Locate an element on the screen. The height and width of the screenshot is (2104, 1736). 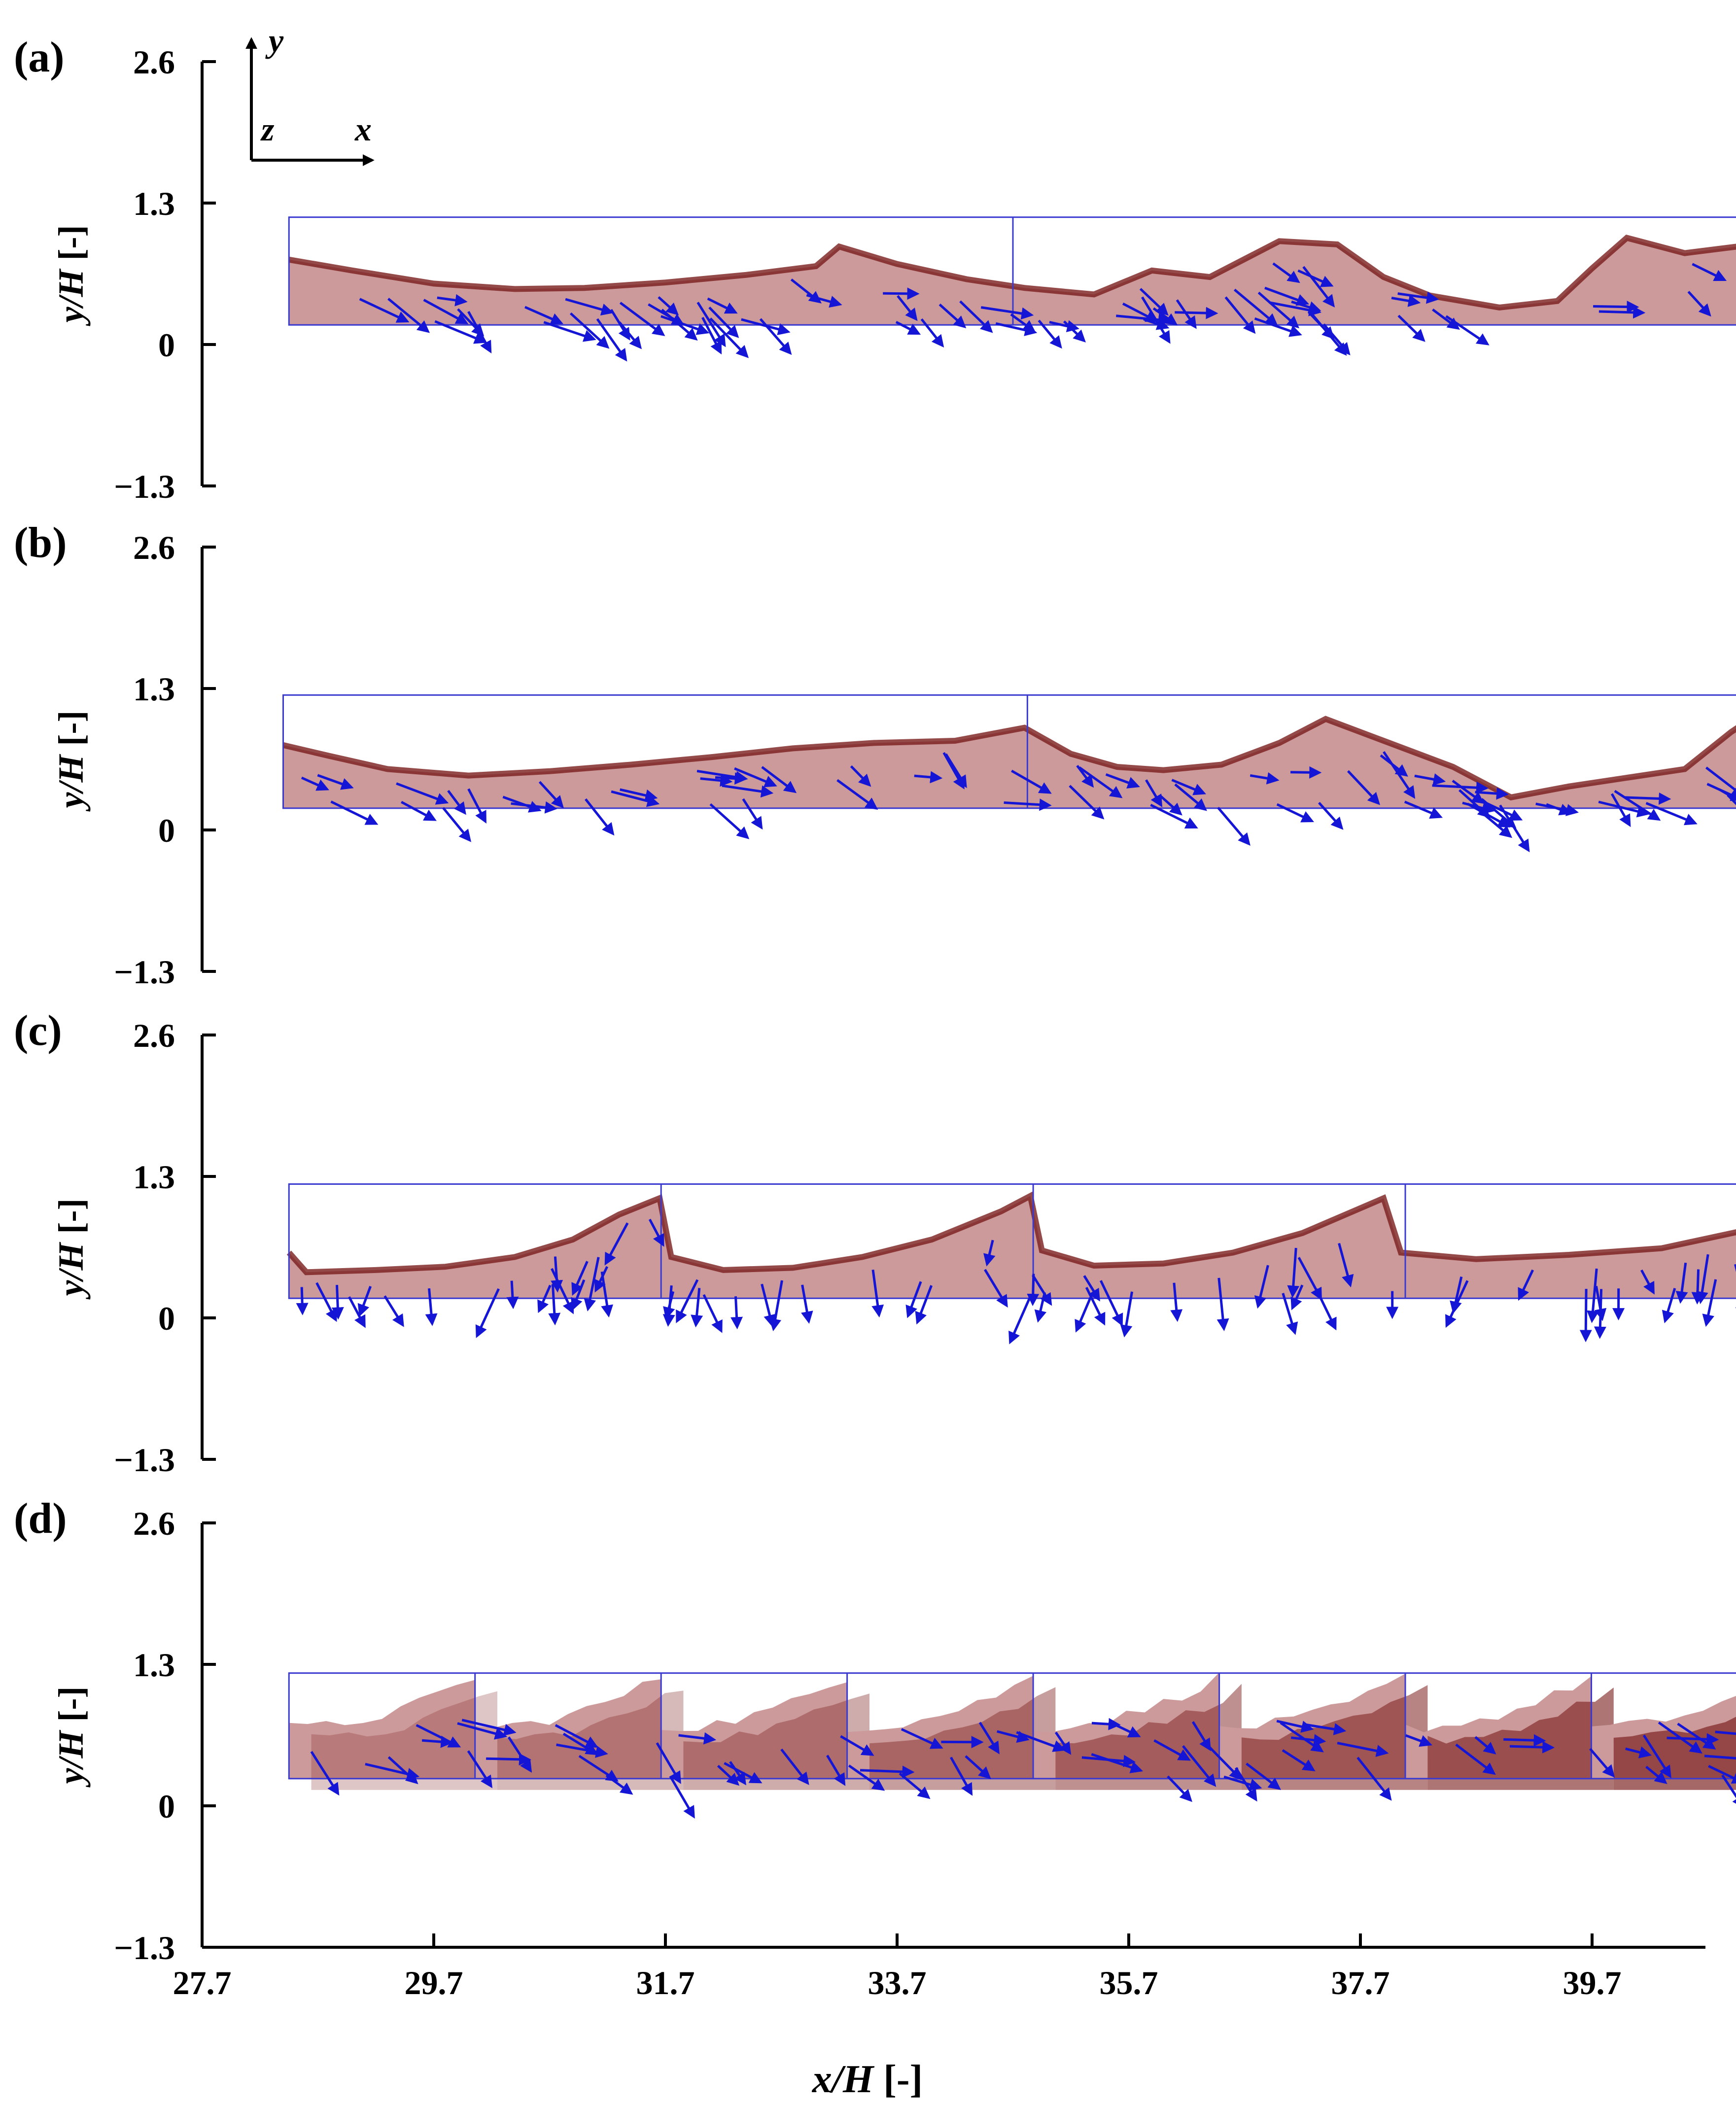
x-tick-label: 29.7 is located at coordinates (434, 1982).